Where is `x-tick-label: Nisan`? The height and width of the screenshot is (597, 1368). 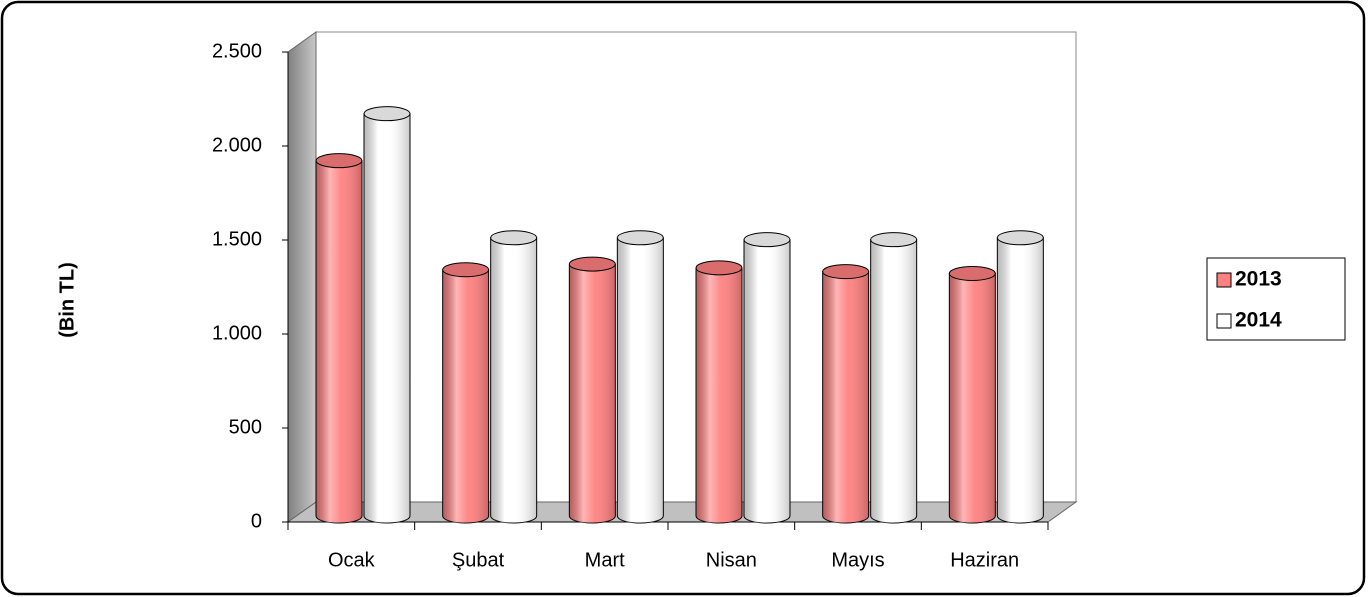
x-tick-label: Nisan is located at coordinates (731, 560).